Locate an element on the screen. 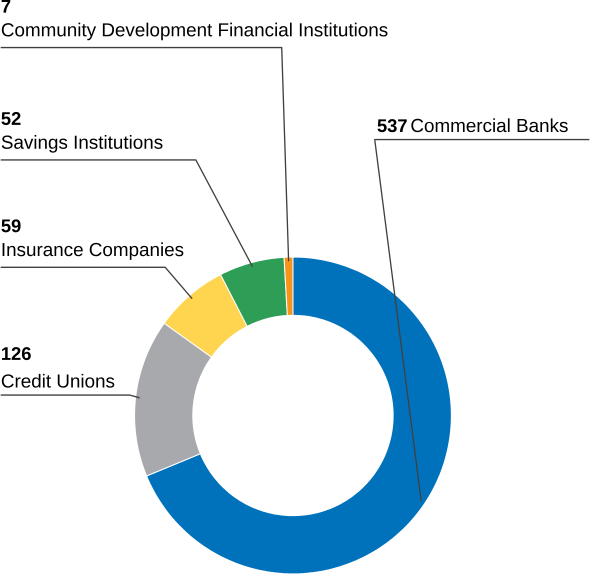 The height and width of the screenshot is (574, 590). data-label: 126 is located at coordinates (16, 353).